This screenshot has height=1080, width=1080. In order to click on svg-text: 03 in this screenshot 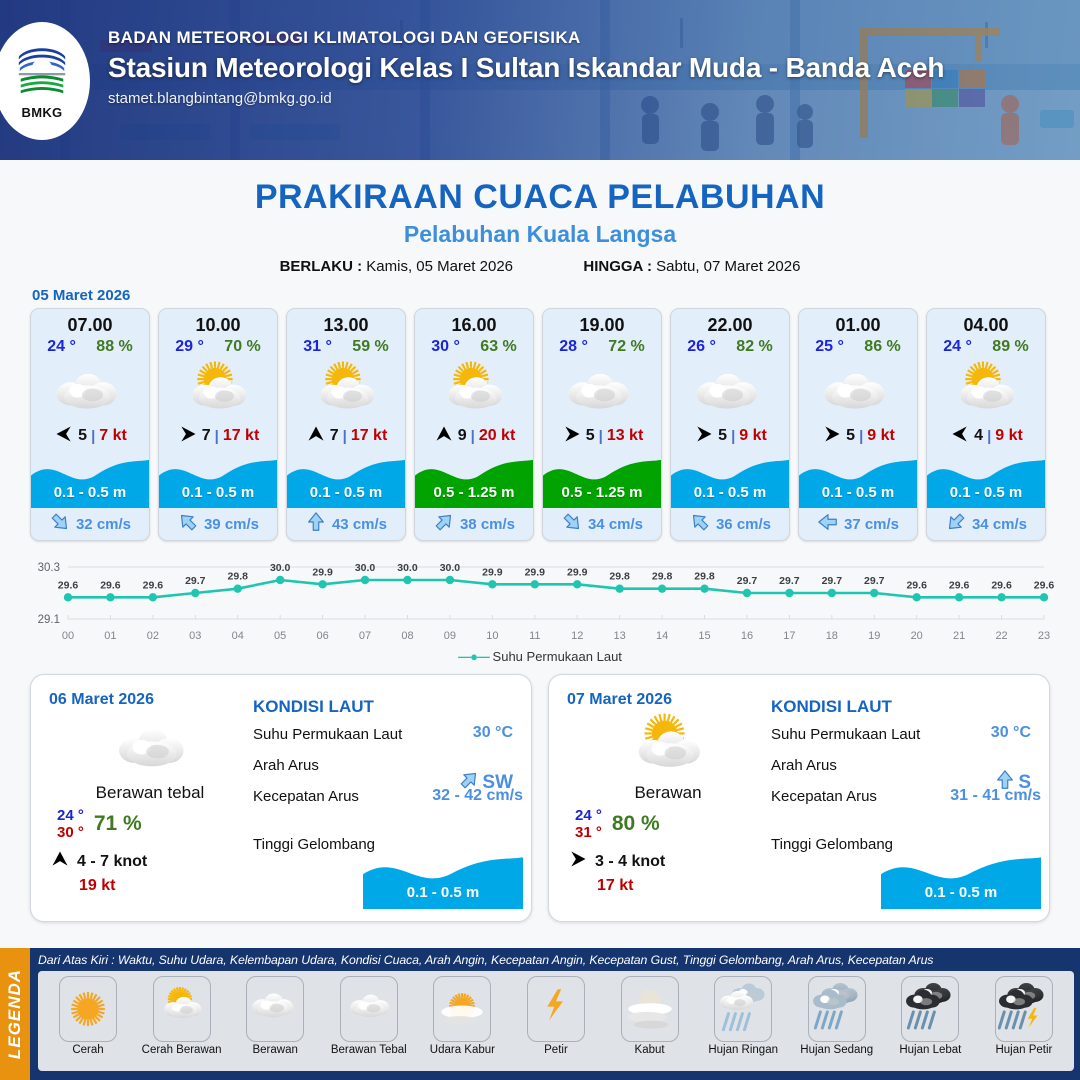, I will do `click(195, 636)`.